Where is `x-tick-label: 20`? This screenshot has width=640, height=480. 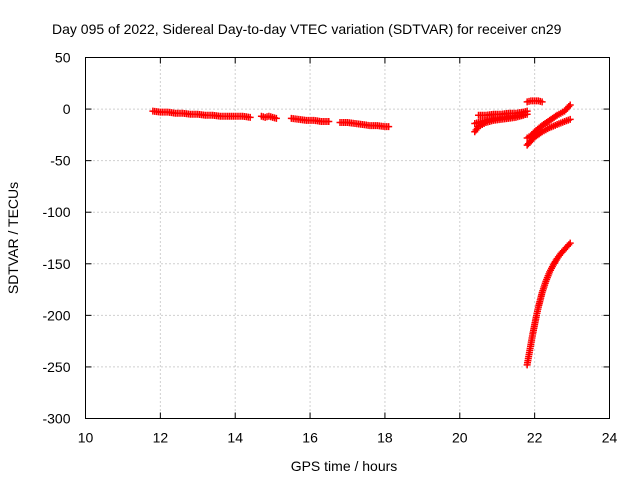
x-tick-label: 20 is located at coordinates (460, 438).